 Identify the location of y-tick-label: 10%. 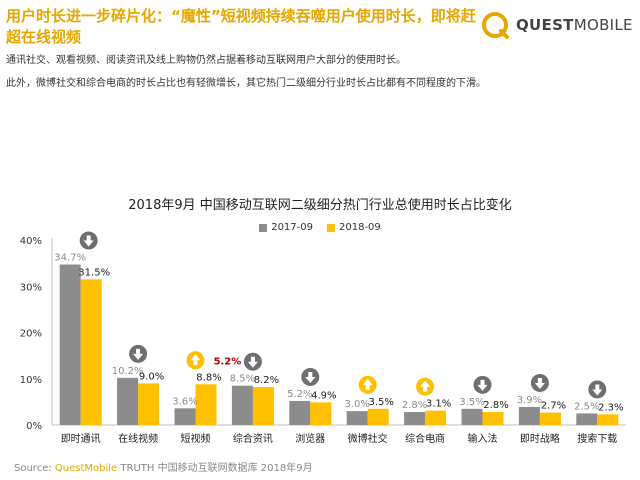
(31, 380).